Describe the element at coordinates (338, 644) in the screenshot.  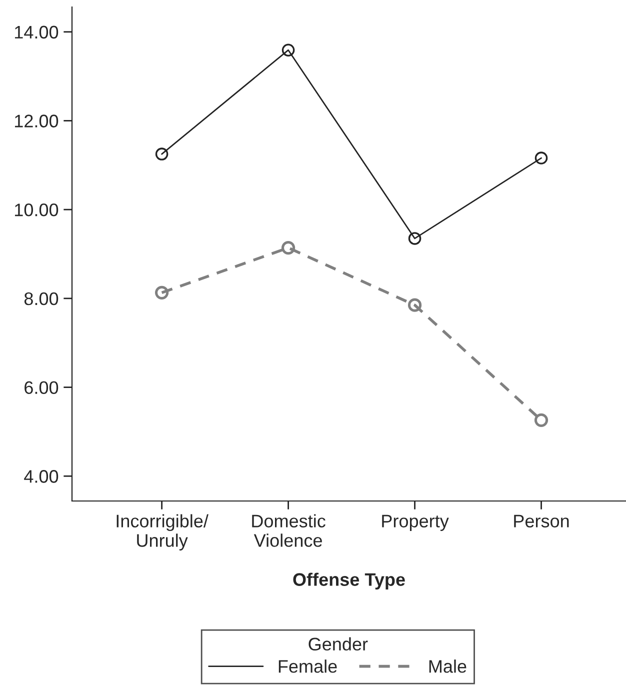
I see `legend-title: Gender` at that location.